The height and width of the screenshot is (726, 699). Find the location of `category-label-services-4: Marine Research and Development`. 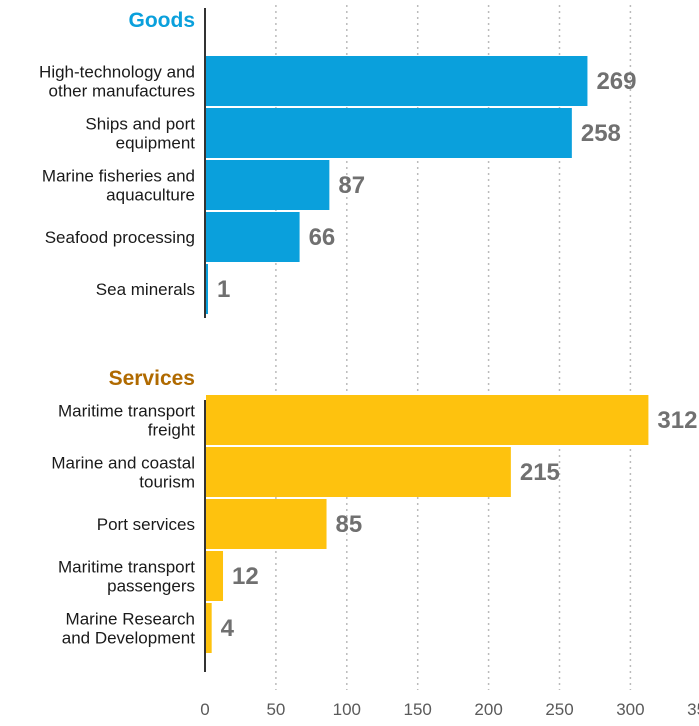

category-label-services-4: Marine Research and Development is located at coordinates (129, 629).